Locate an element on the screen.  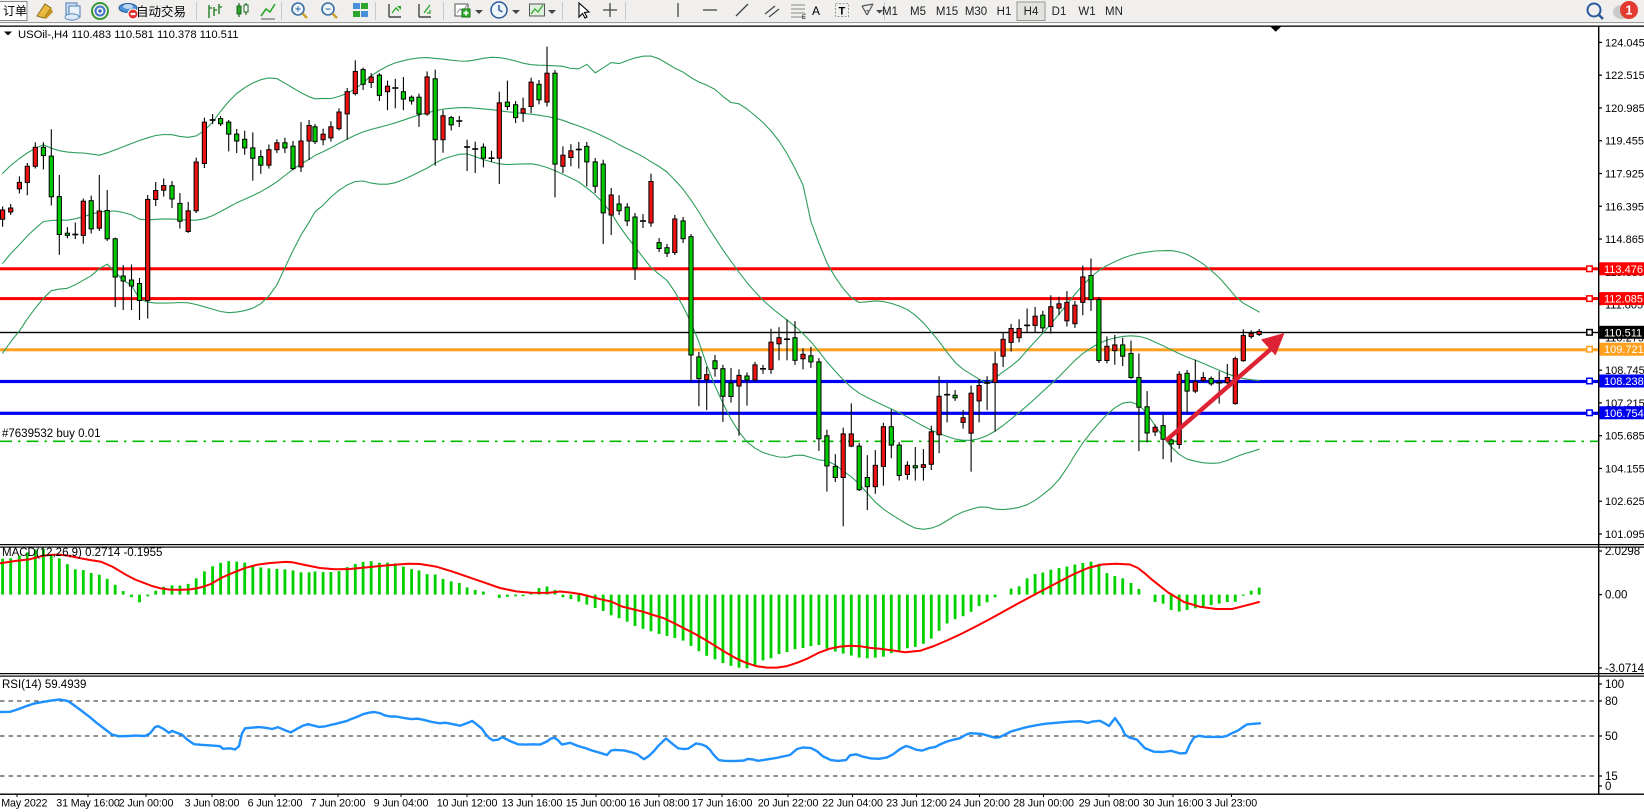
svg-text: 17 Jun 16:00 is located at coordinates (722, 804).